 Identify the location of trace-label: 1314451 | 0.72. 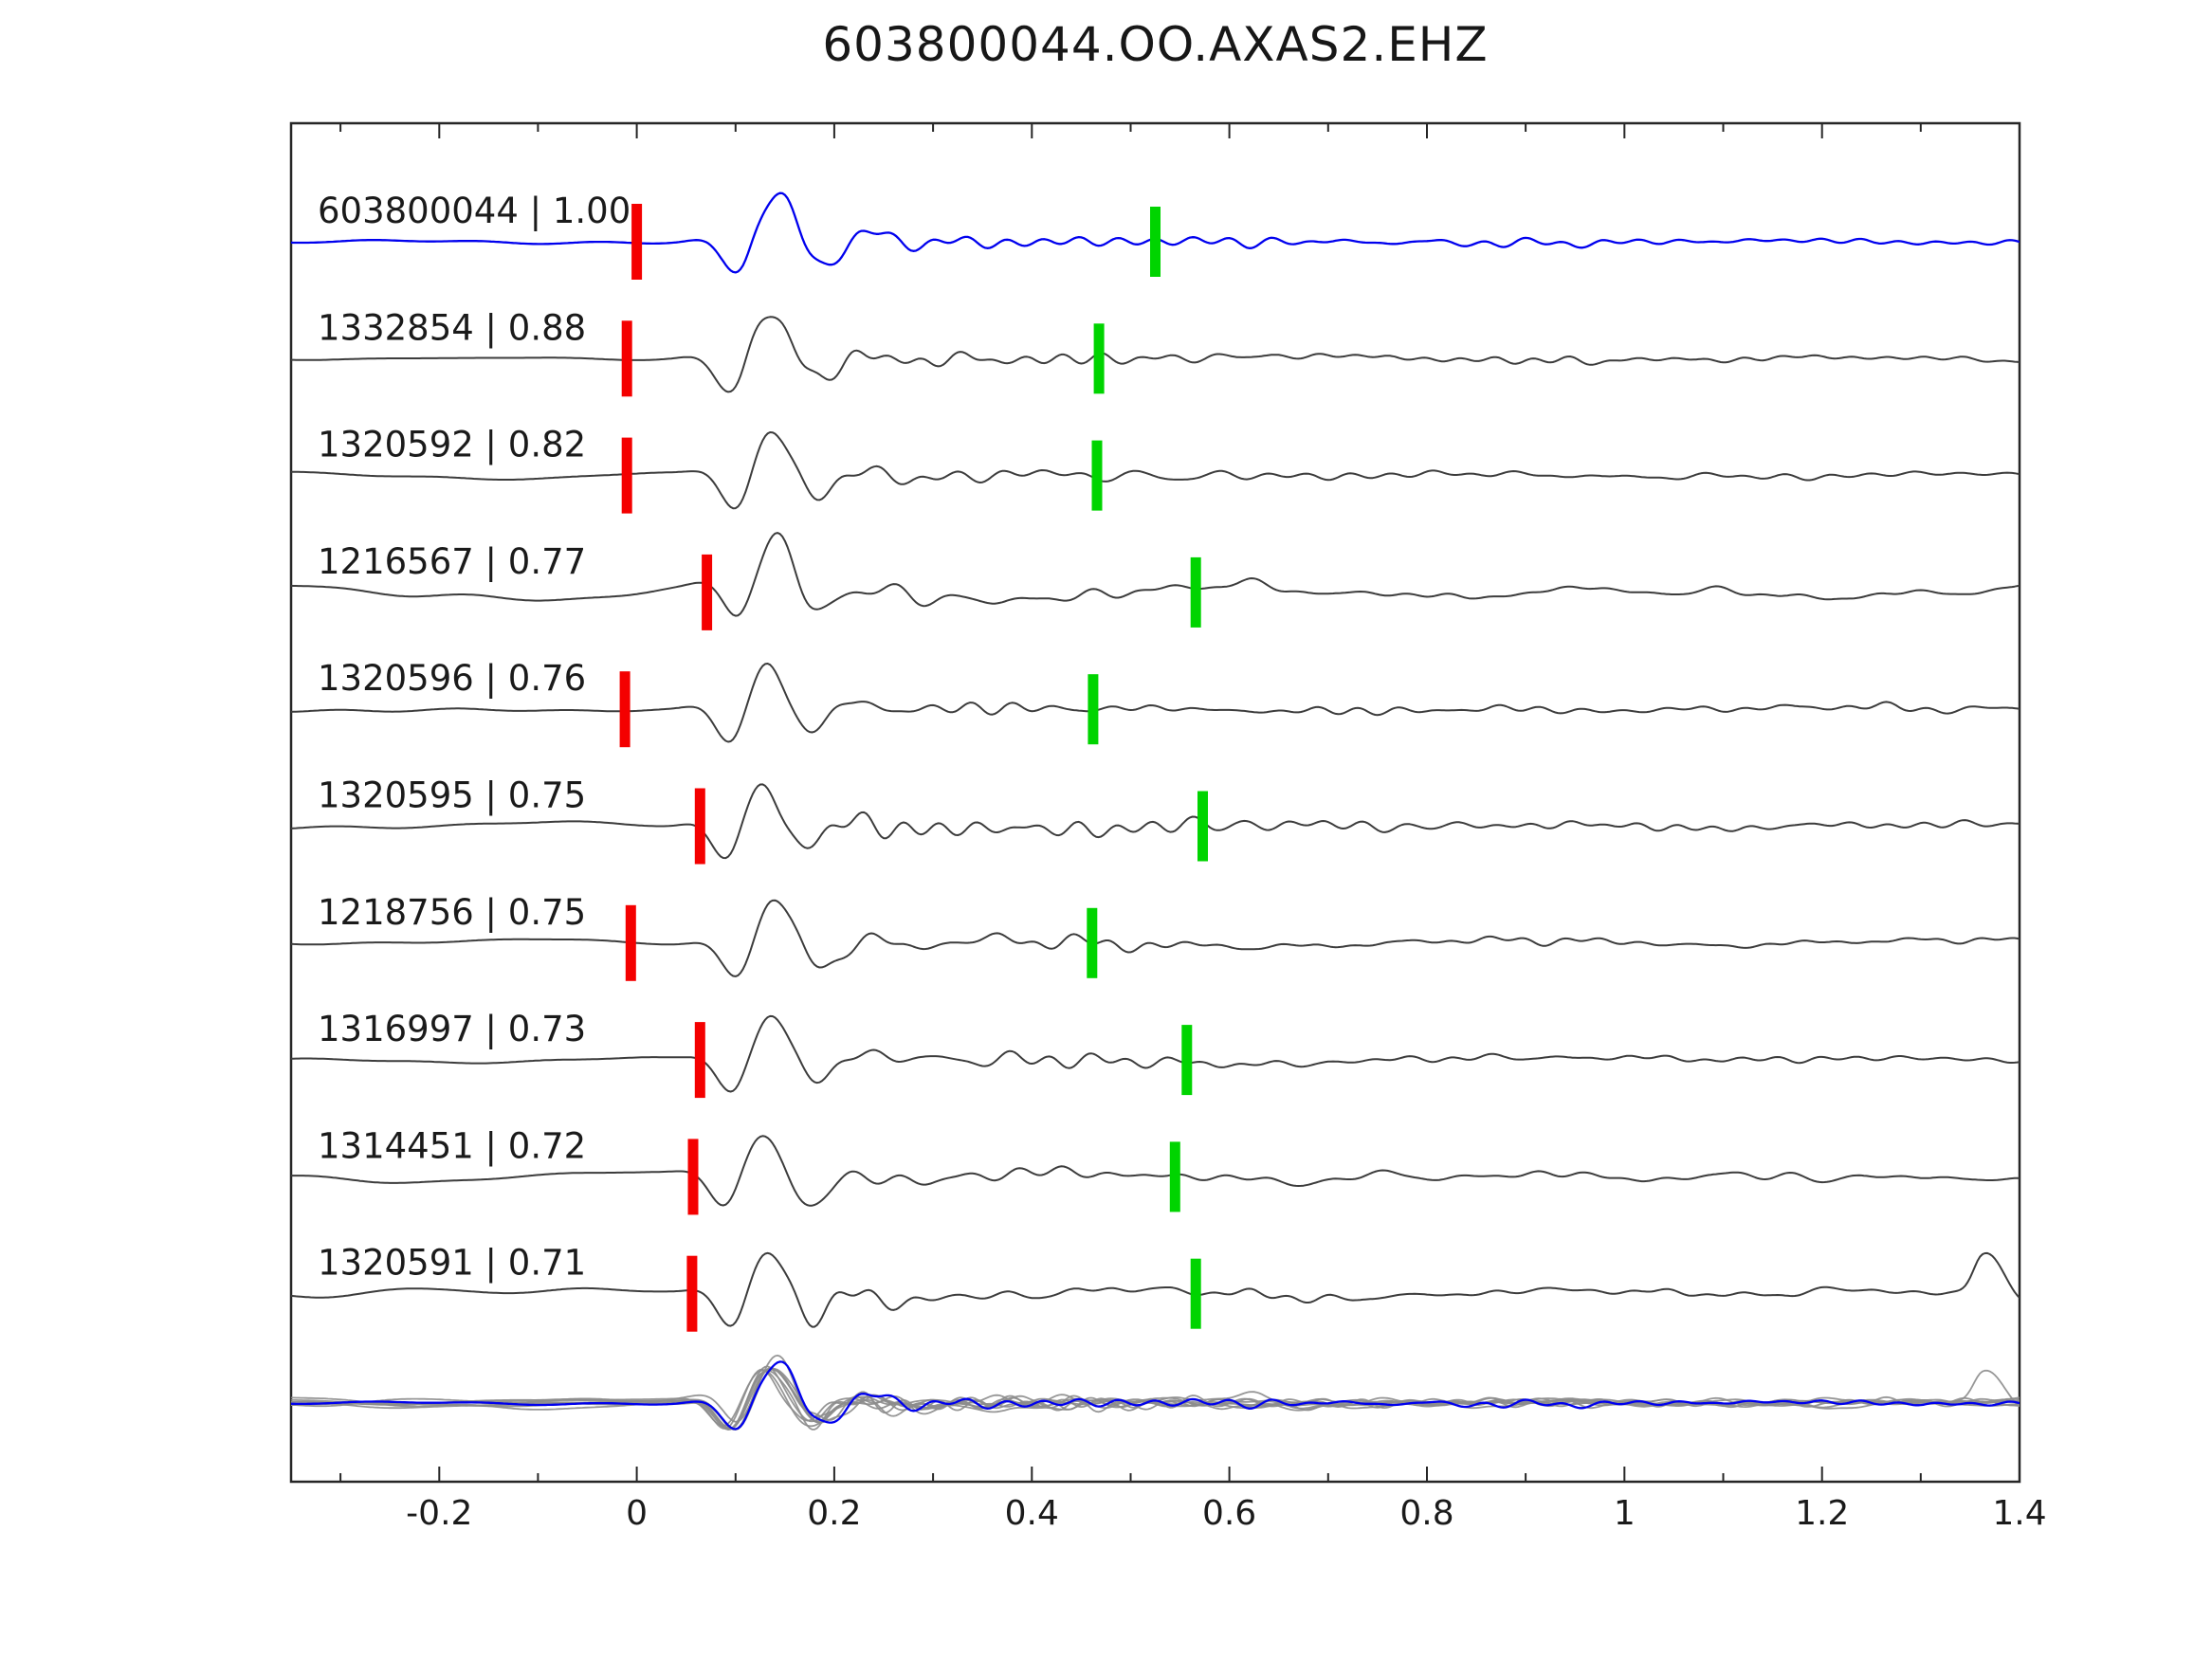
(452, 1145).